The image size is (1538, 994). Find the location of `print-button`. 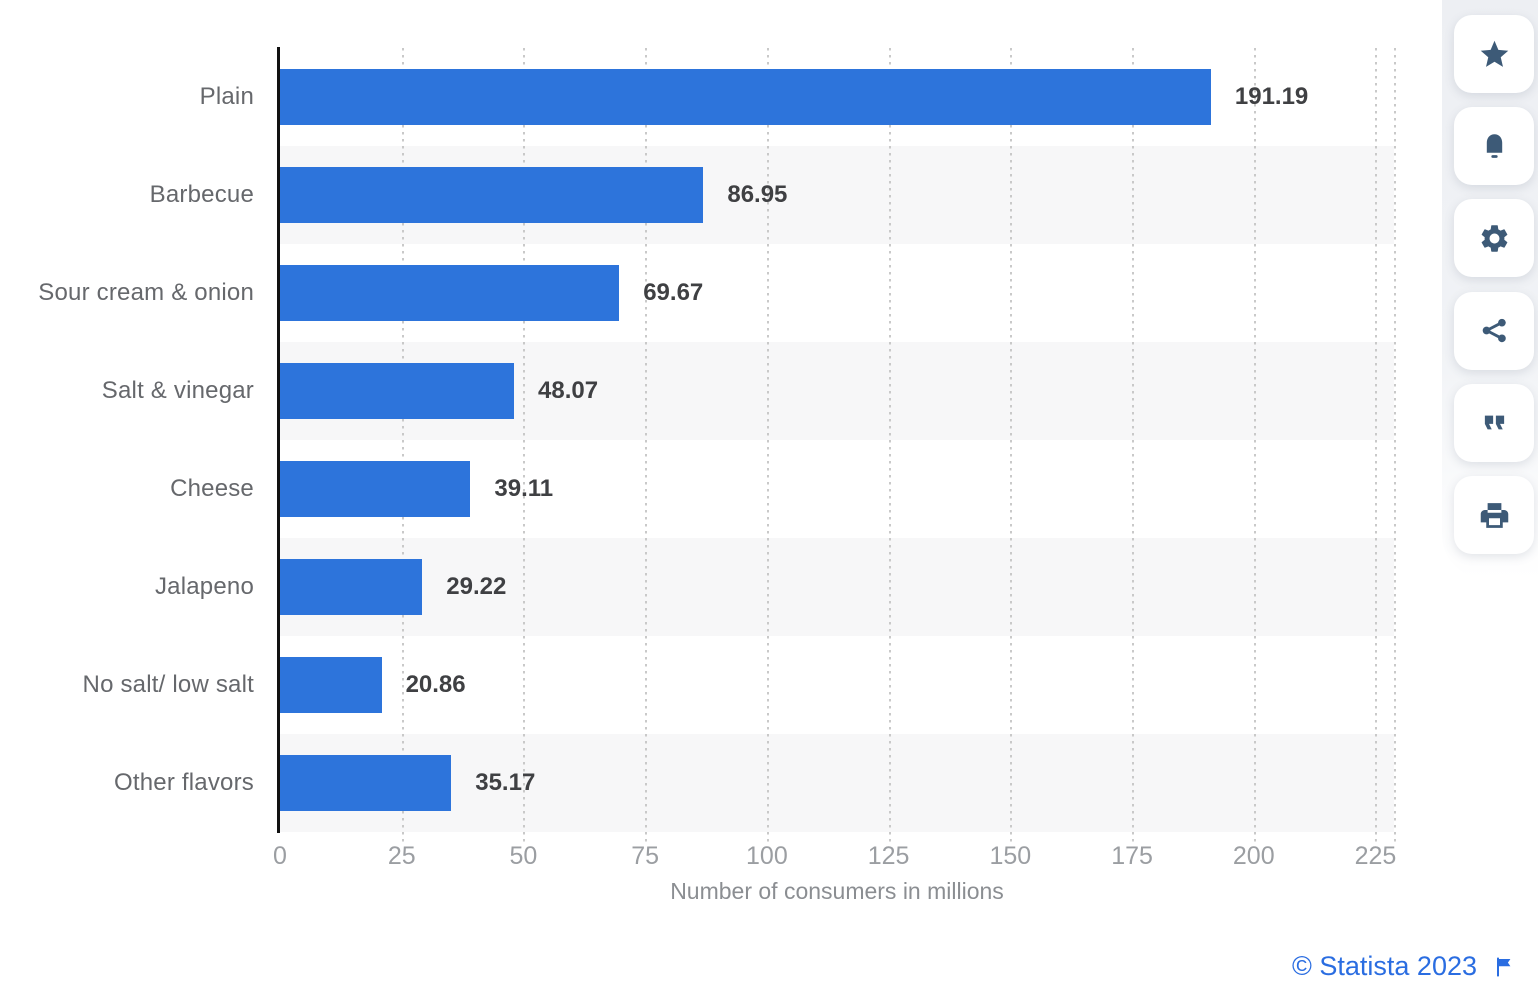

print-button is located at coordinates (1494, 515).